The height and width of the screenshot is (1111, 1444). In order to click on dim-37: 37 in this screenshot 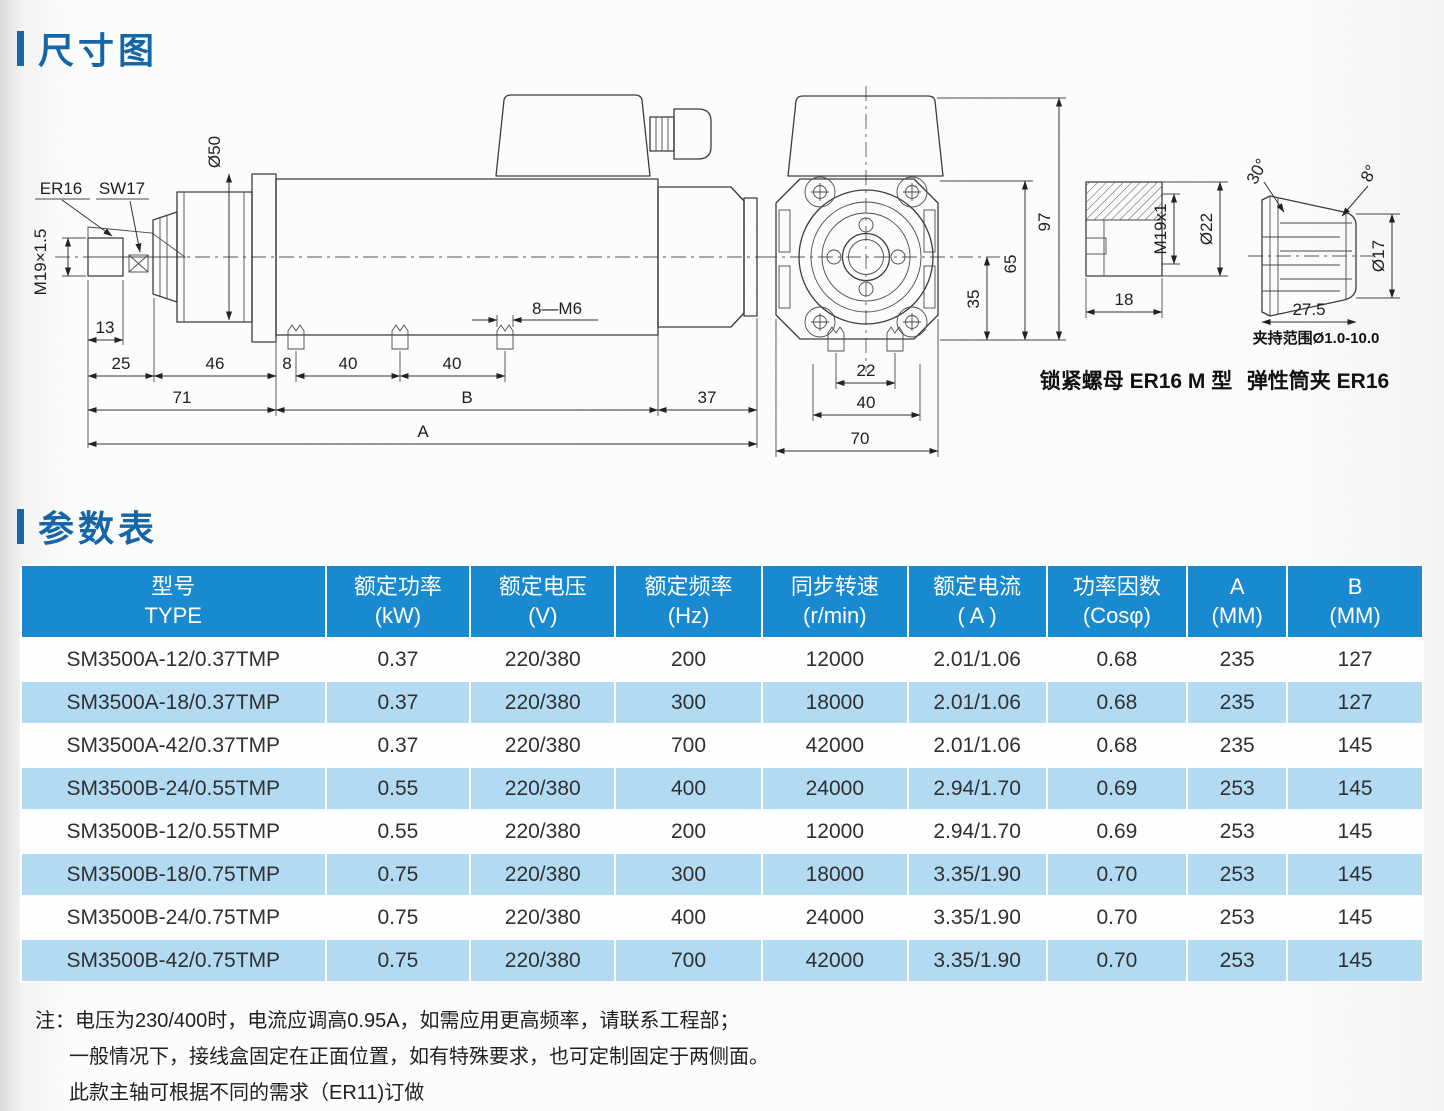, I will do `click(707, 397)`.